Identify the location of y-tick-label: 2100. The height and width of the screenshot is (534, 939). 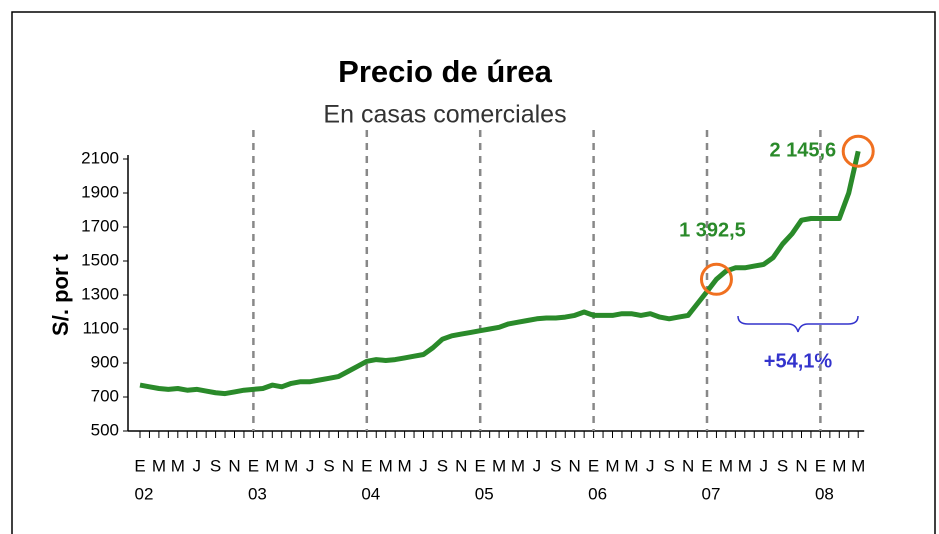
(100, 157).